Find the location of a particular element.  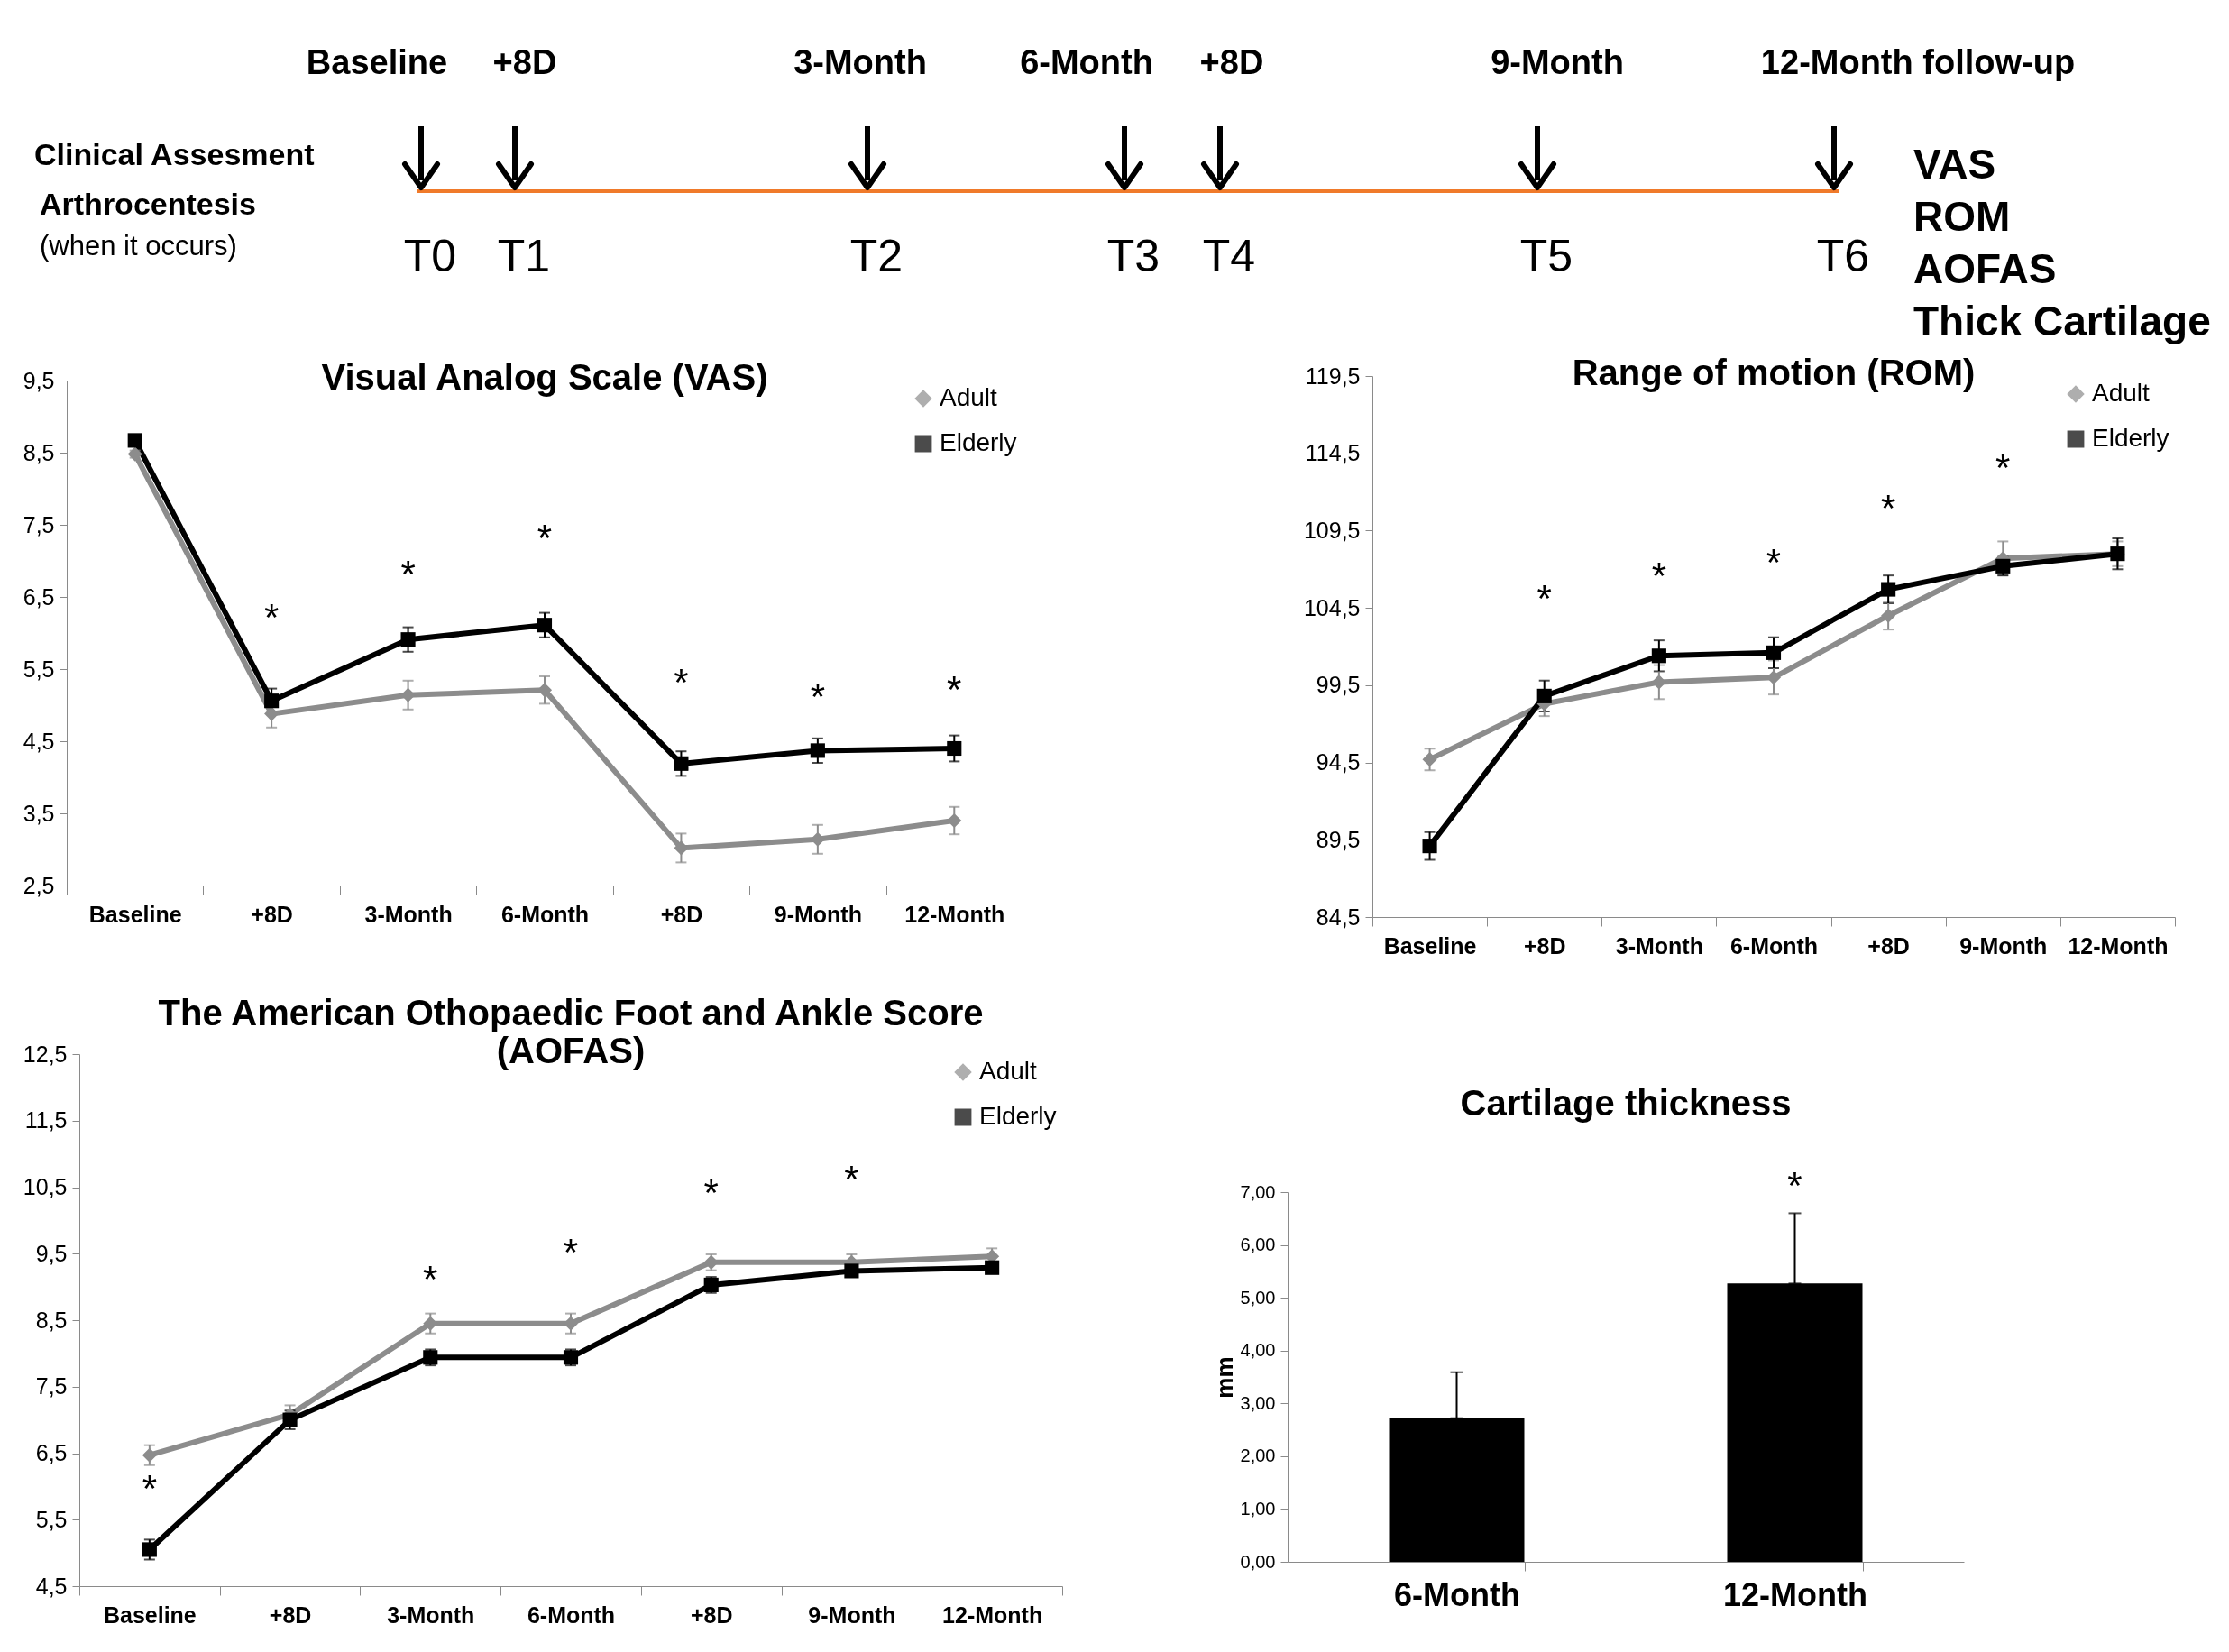

y-tick-label: 5,00 is located at coordinates (1258, 1297).